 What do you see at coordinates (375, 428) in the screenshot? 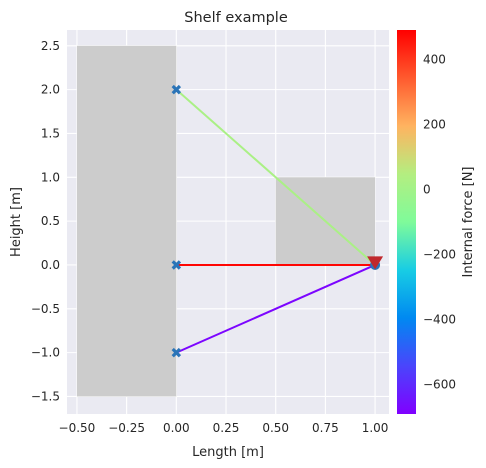
I see `x-tick-label: 1.00` at bounding box center [375, 428].